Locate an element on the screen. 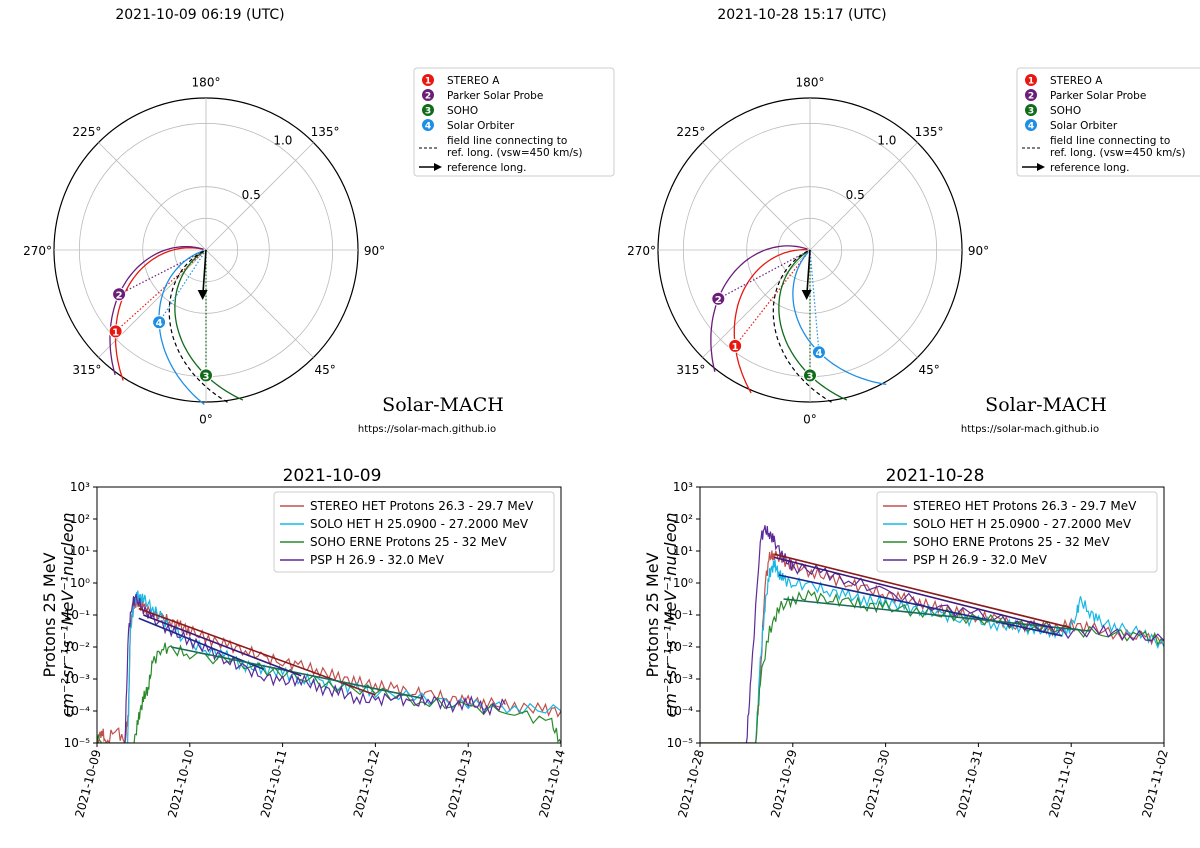  url-label-left: https://solar-mach.github.io is located at coordinates (427, 429).